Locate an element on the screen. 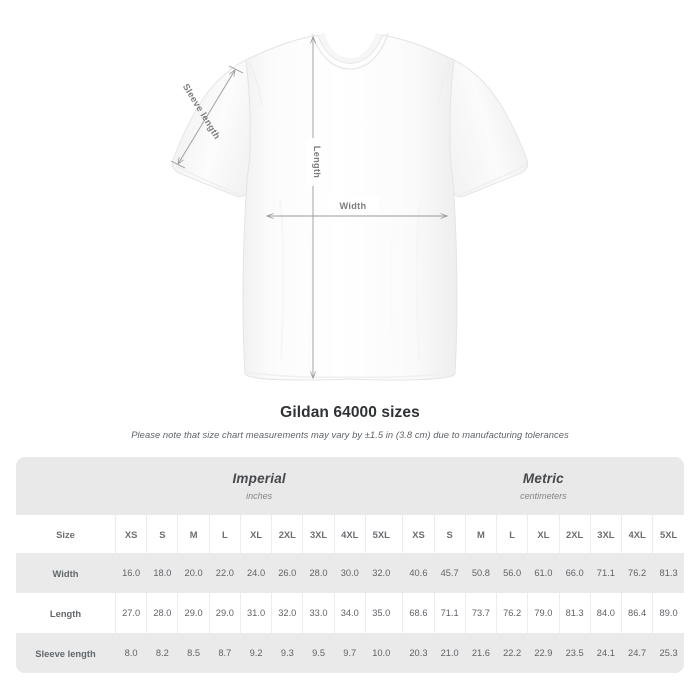 This screenshot has height=700, width=700. cell-imperial-xs: 8.0 is located at coordinates (131, 653).